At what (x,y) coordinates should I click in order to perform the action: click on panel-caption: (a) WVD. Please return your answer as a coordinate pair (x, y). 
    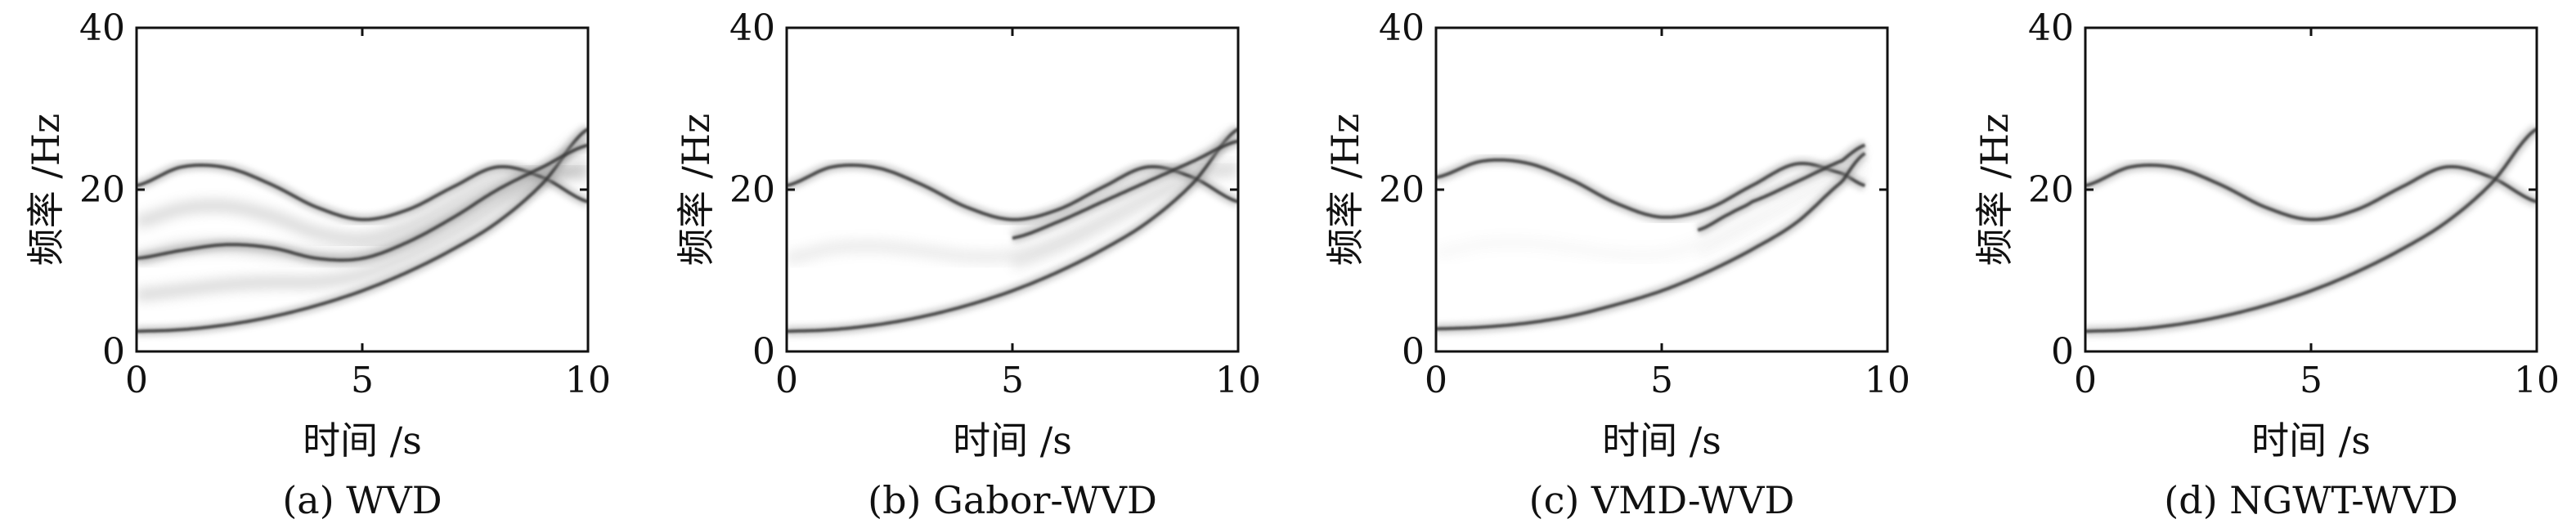
    Looking at the image, I should click on (362, 500).